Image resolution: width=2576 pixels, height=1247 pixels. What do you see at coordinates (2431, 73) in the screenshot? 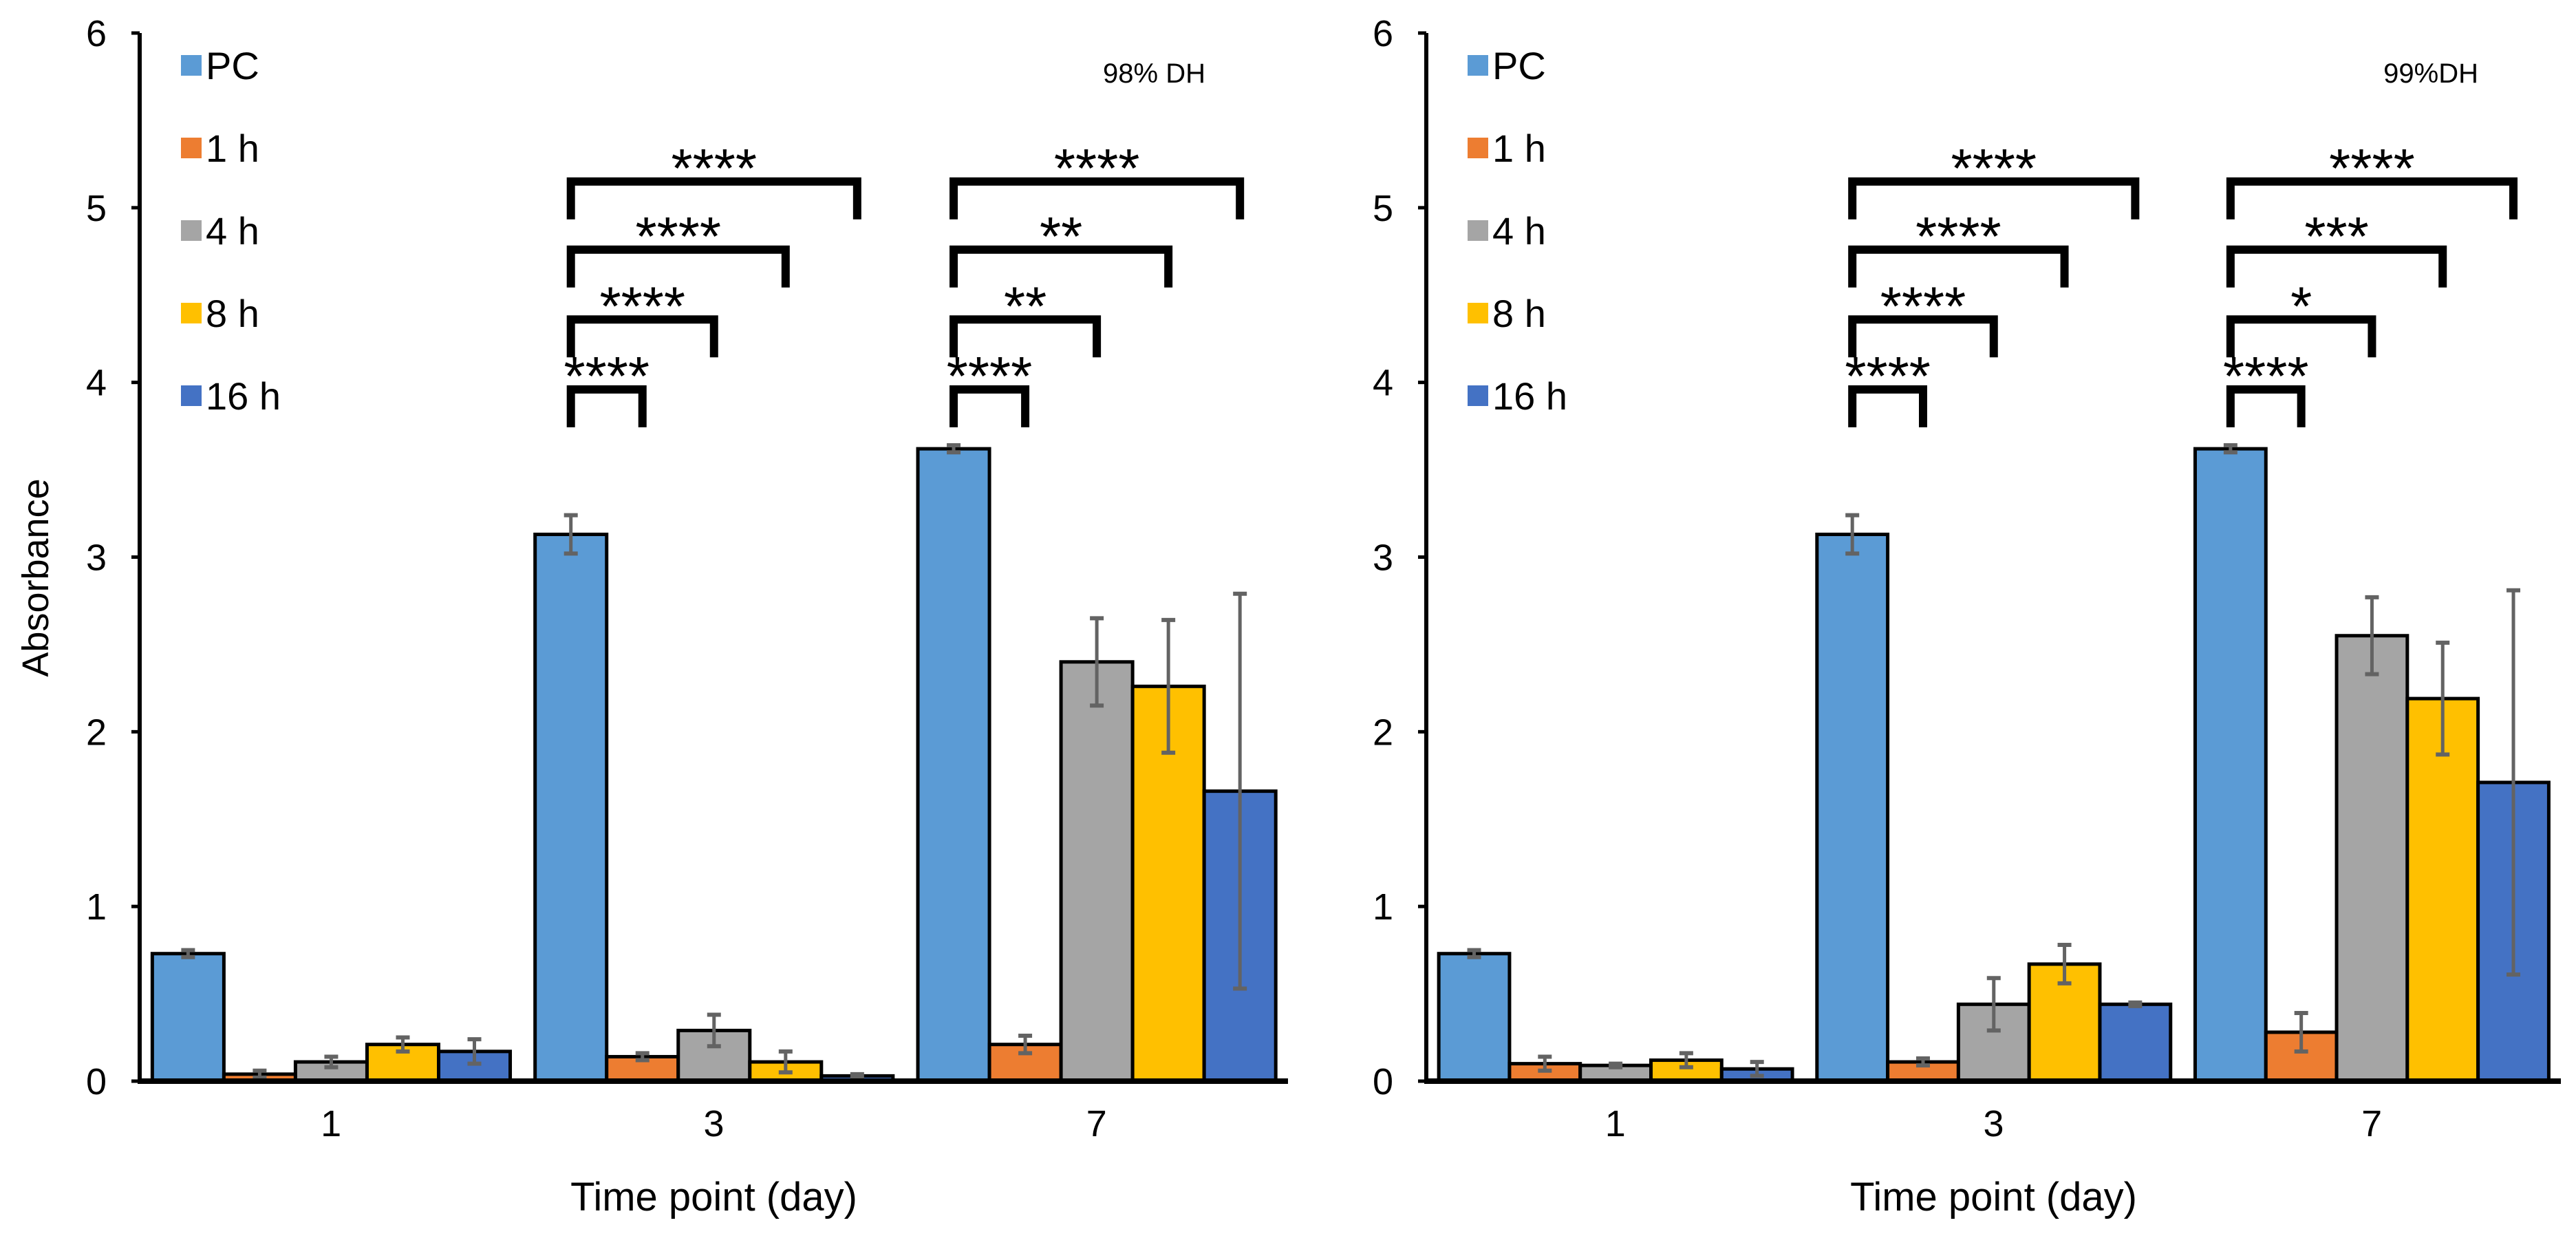
I see `panel-title: 99%DH` at bounding box center [2431, 73].